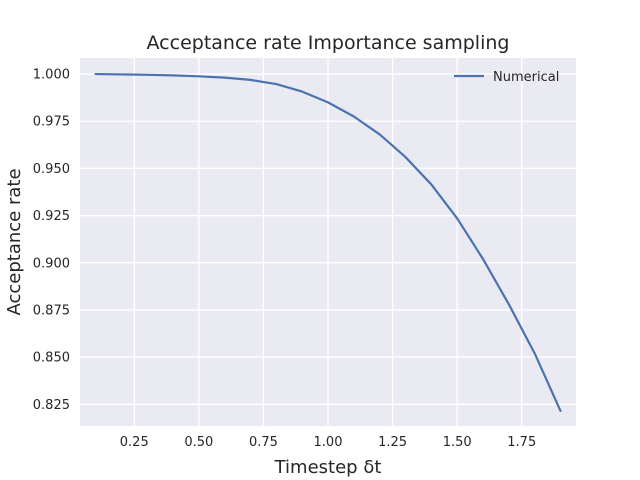 Image resolution: width=640 pixels, height=480 pixels. I want to click on y-axis-label: Acceptance rate, so click(14, 241).